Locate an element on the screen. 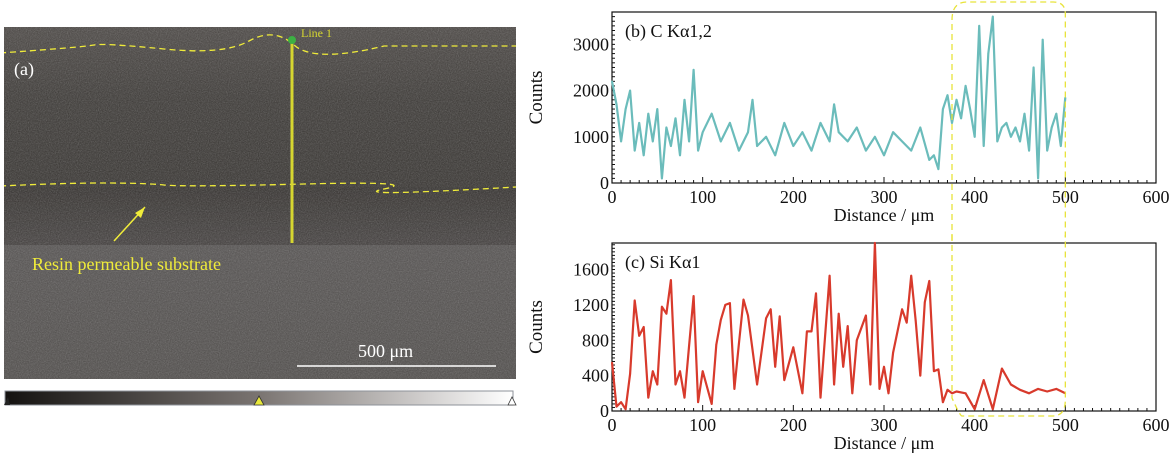 The width and height of the screenshot is (1172, 470). y-axis-label: Counts is located at coordinates (536, 327).